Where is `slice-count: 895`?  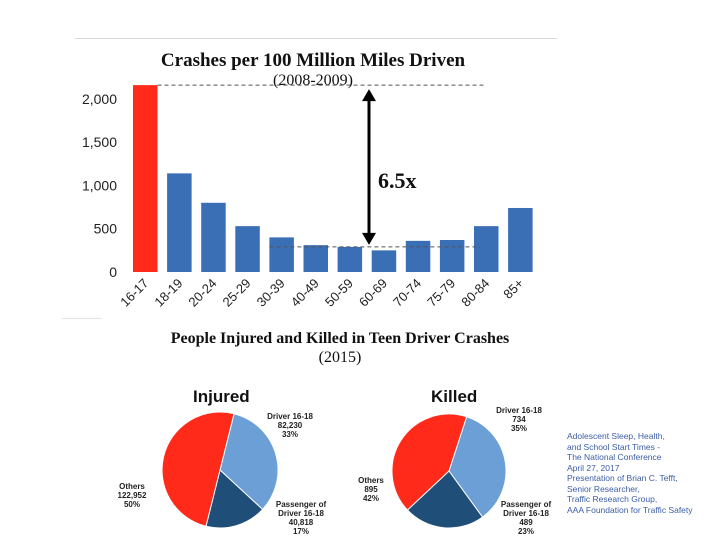 slice-count: 895 is located at coordinates (371, 489).